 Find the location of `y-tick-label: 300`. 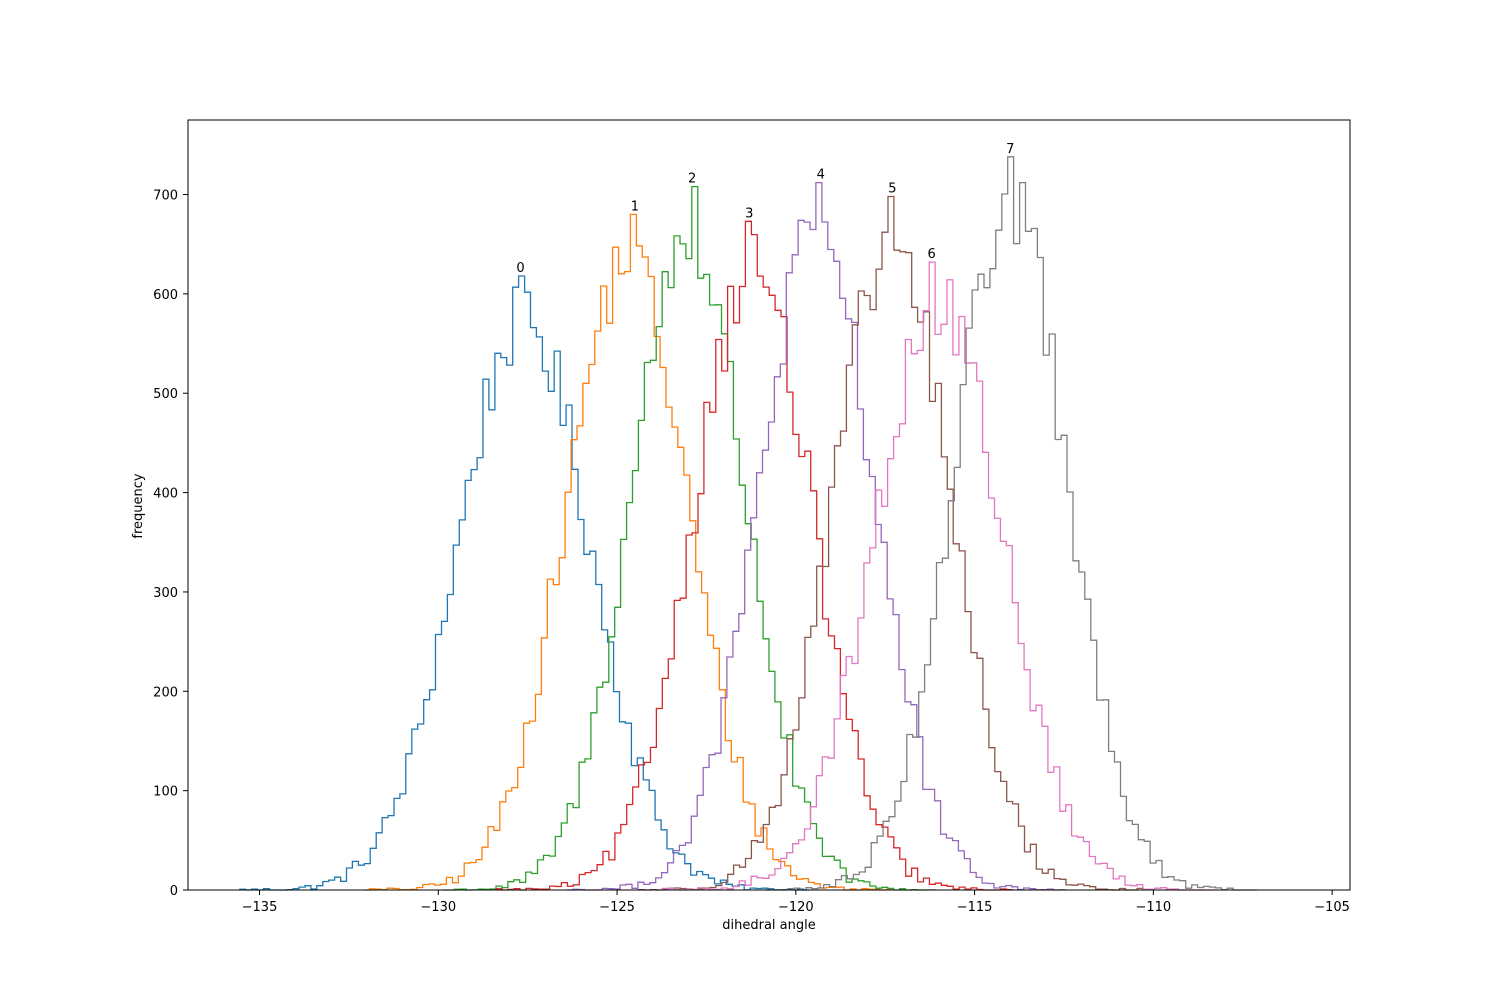

y-tick-label: 300 is located at coordinates (165, 593).